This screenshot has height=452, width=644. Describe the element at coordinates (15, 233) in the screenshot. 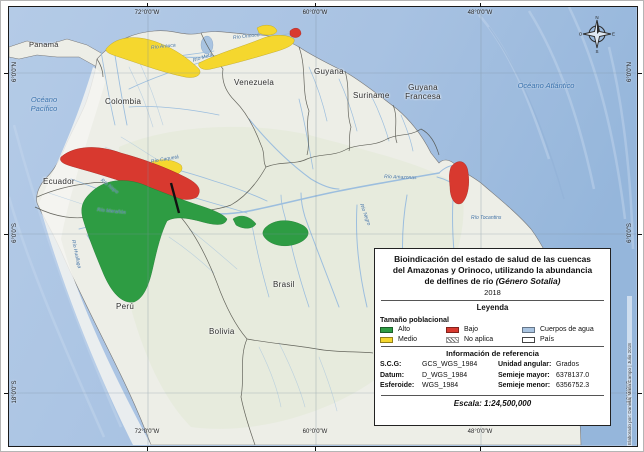

I see `lat-label-left: 6°0'0"S` at that location.